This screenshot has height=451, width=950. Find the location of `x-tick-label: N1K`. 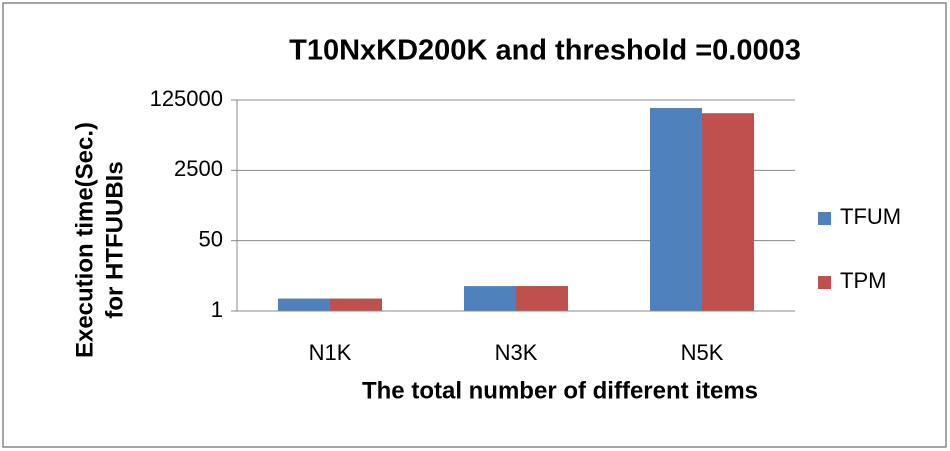

x-tick-label: N1K is located at coordinates (330, 352).